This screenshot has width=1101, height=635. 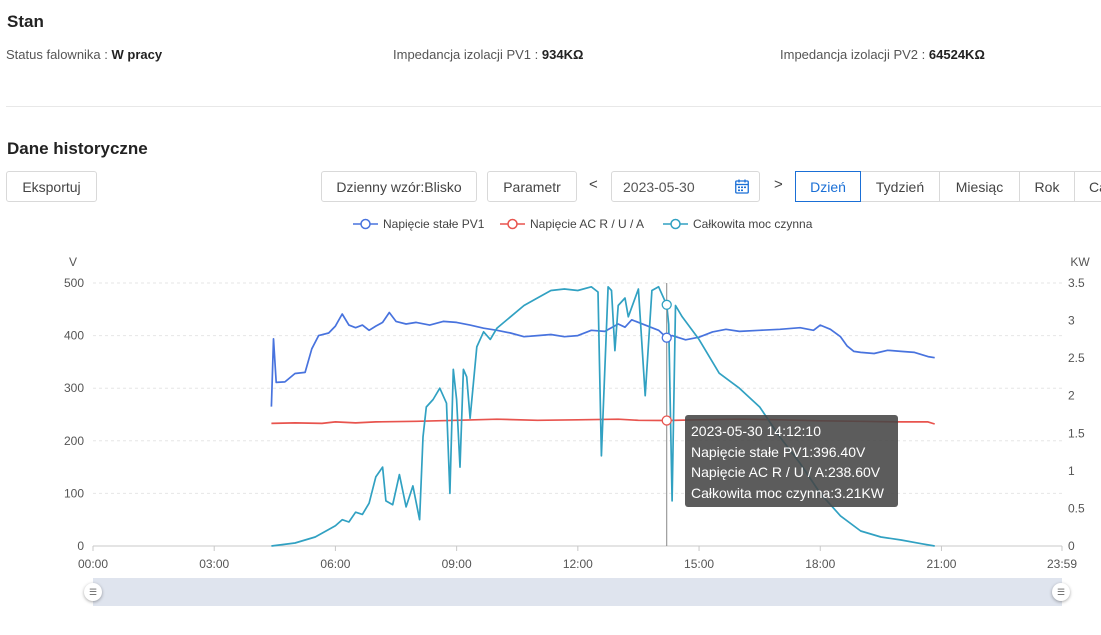 I want to click on x-tick-label: 12:00, so click(x=578, y=564).